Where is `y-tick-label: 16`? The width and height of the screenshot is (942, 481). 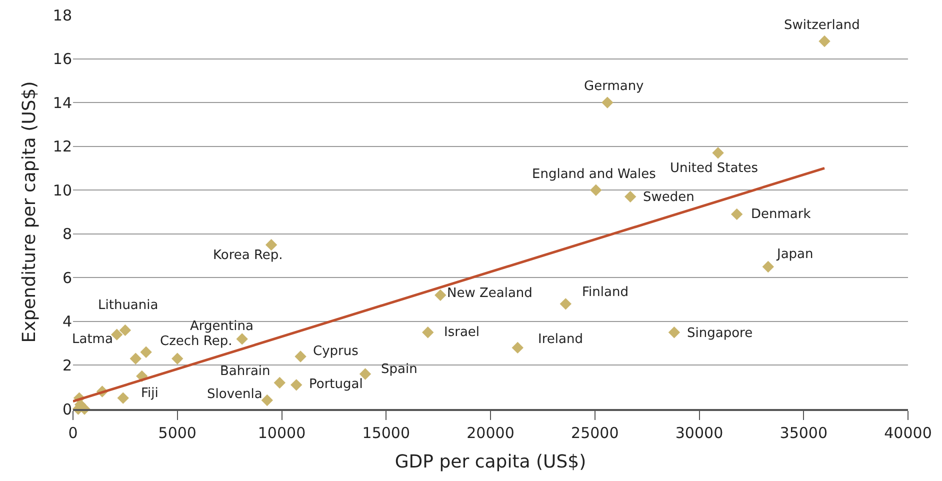
y-tick-label: 16 is located at coordinates (62, 59).